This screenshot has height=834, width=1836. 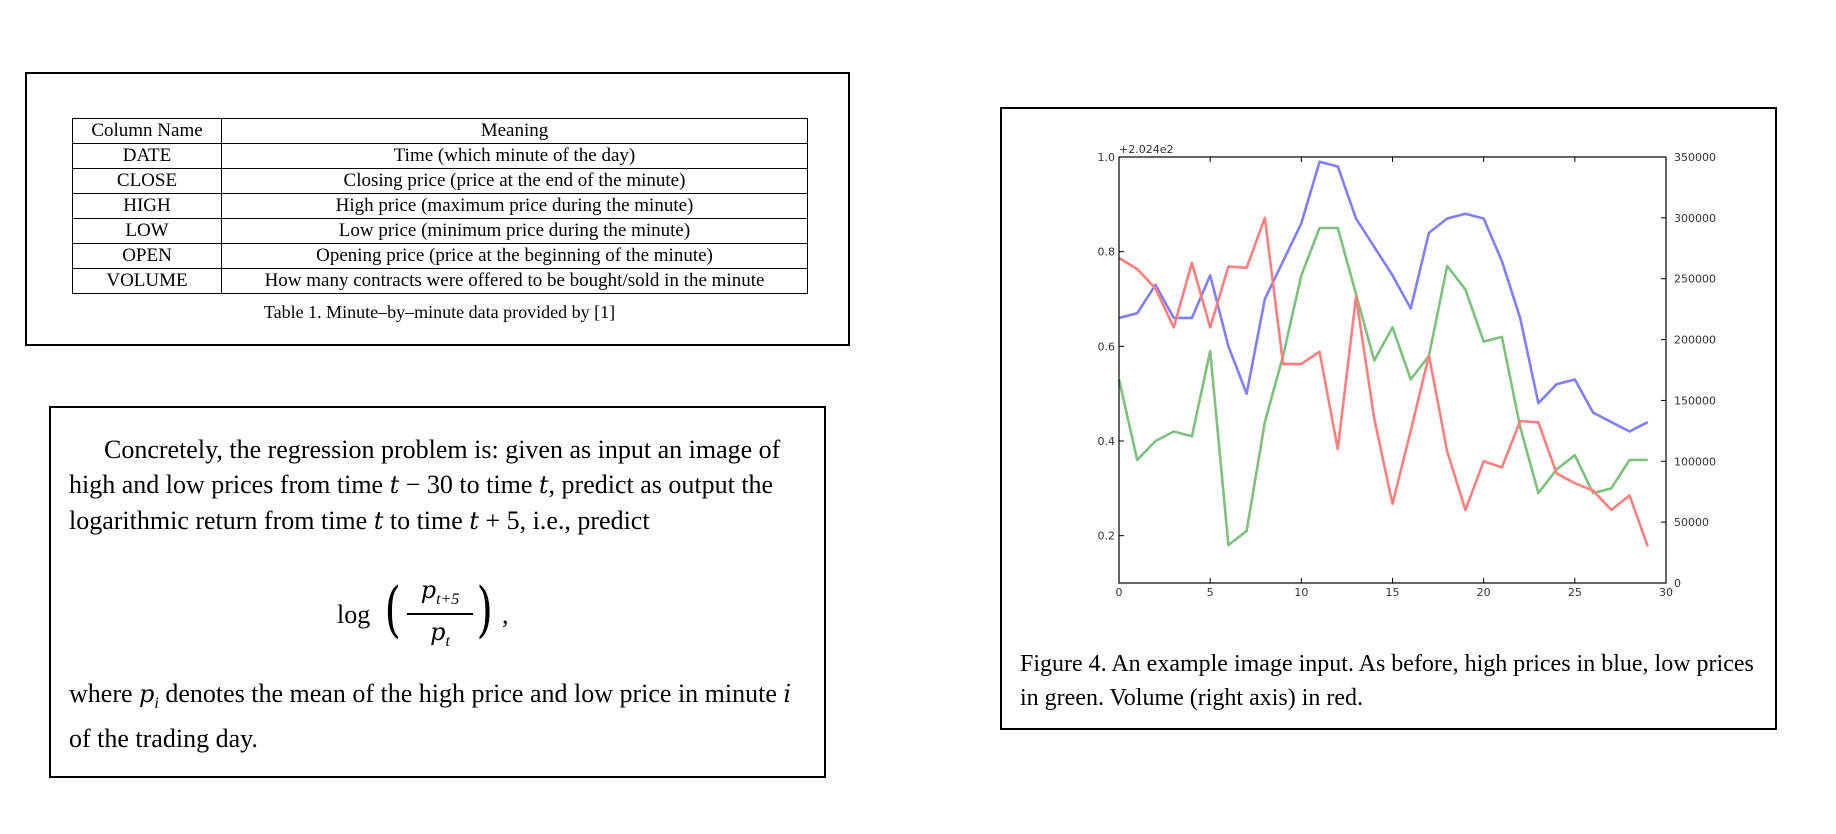 What do you see at coordinates (505, 614) in the screenshot?
I see `equation-comma: ,` at bounding box center [505, 614].